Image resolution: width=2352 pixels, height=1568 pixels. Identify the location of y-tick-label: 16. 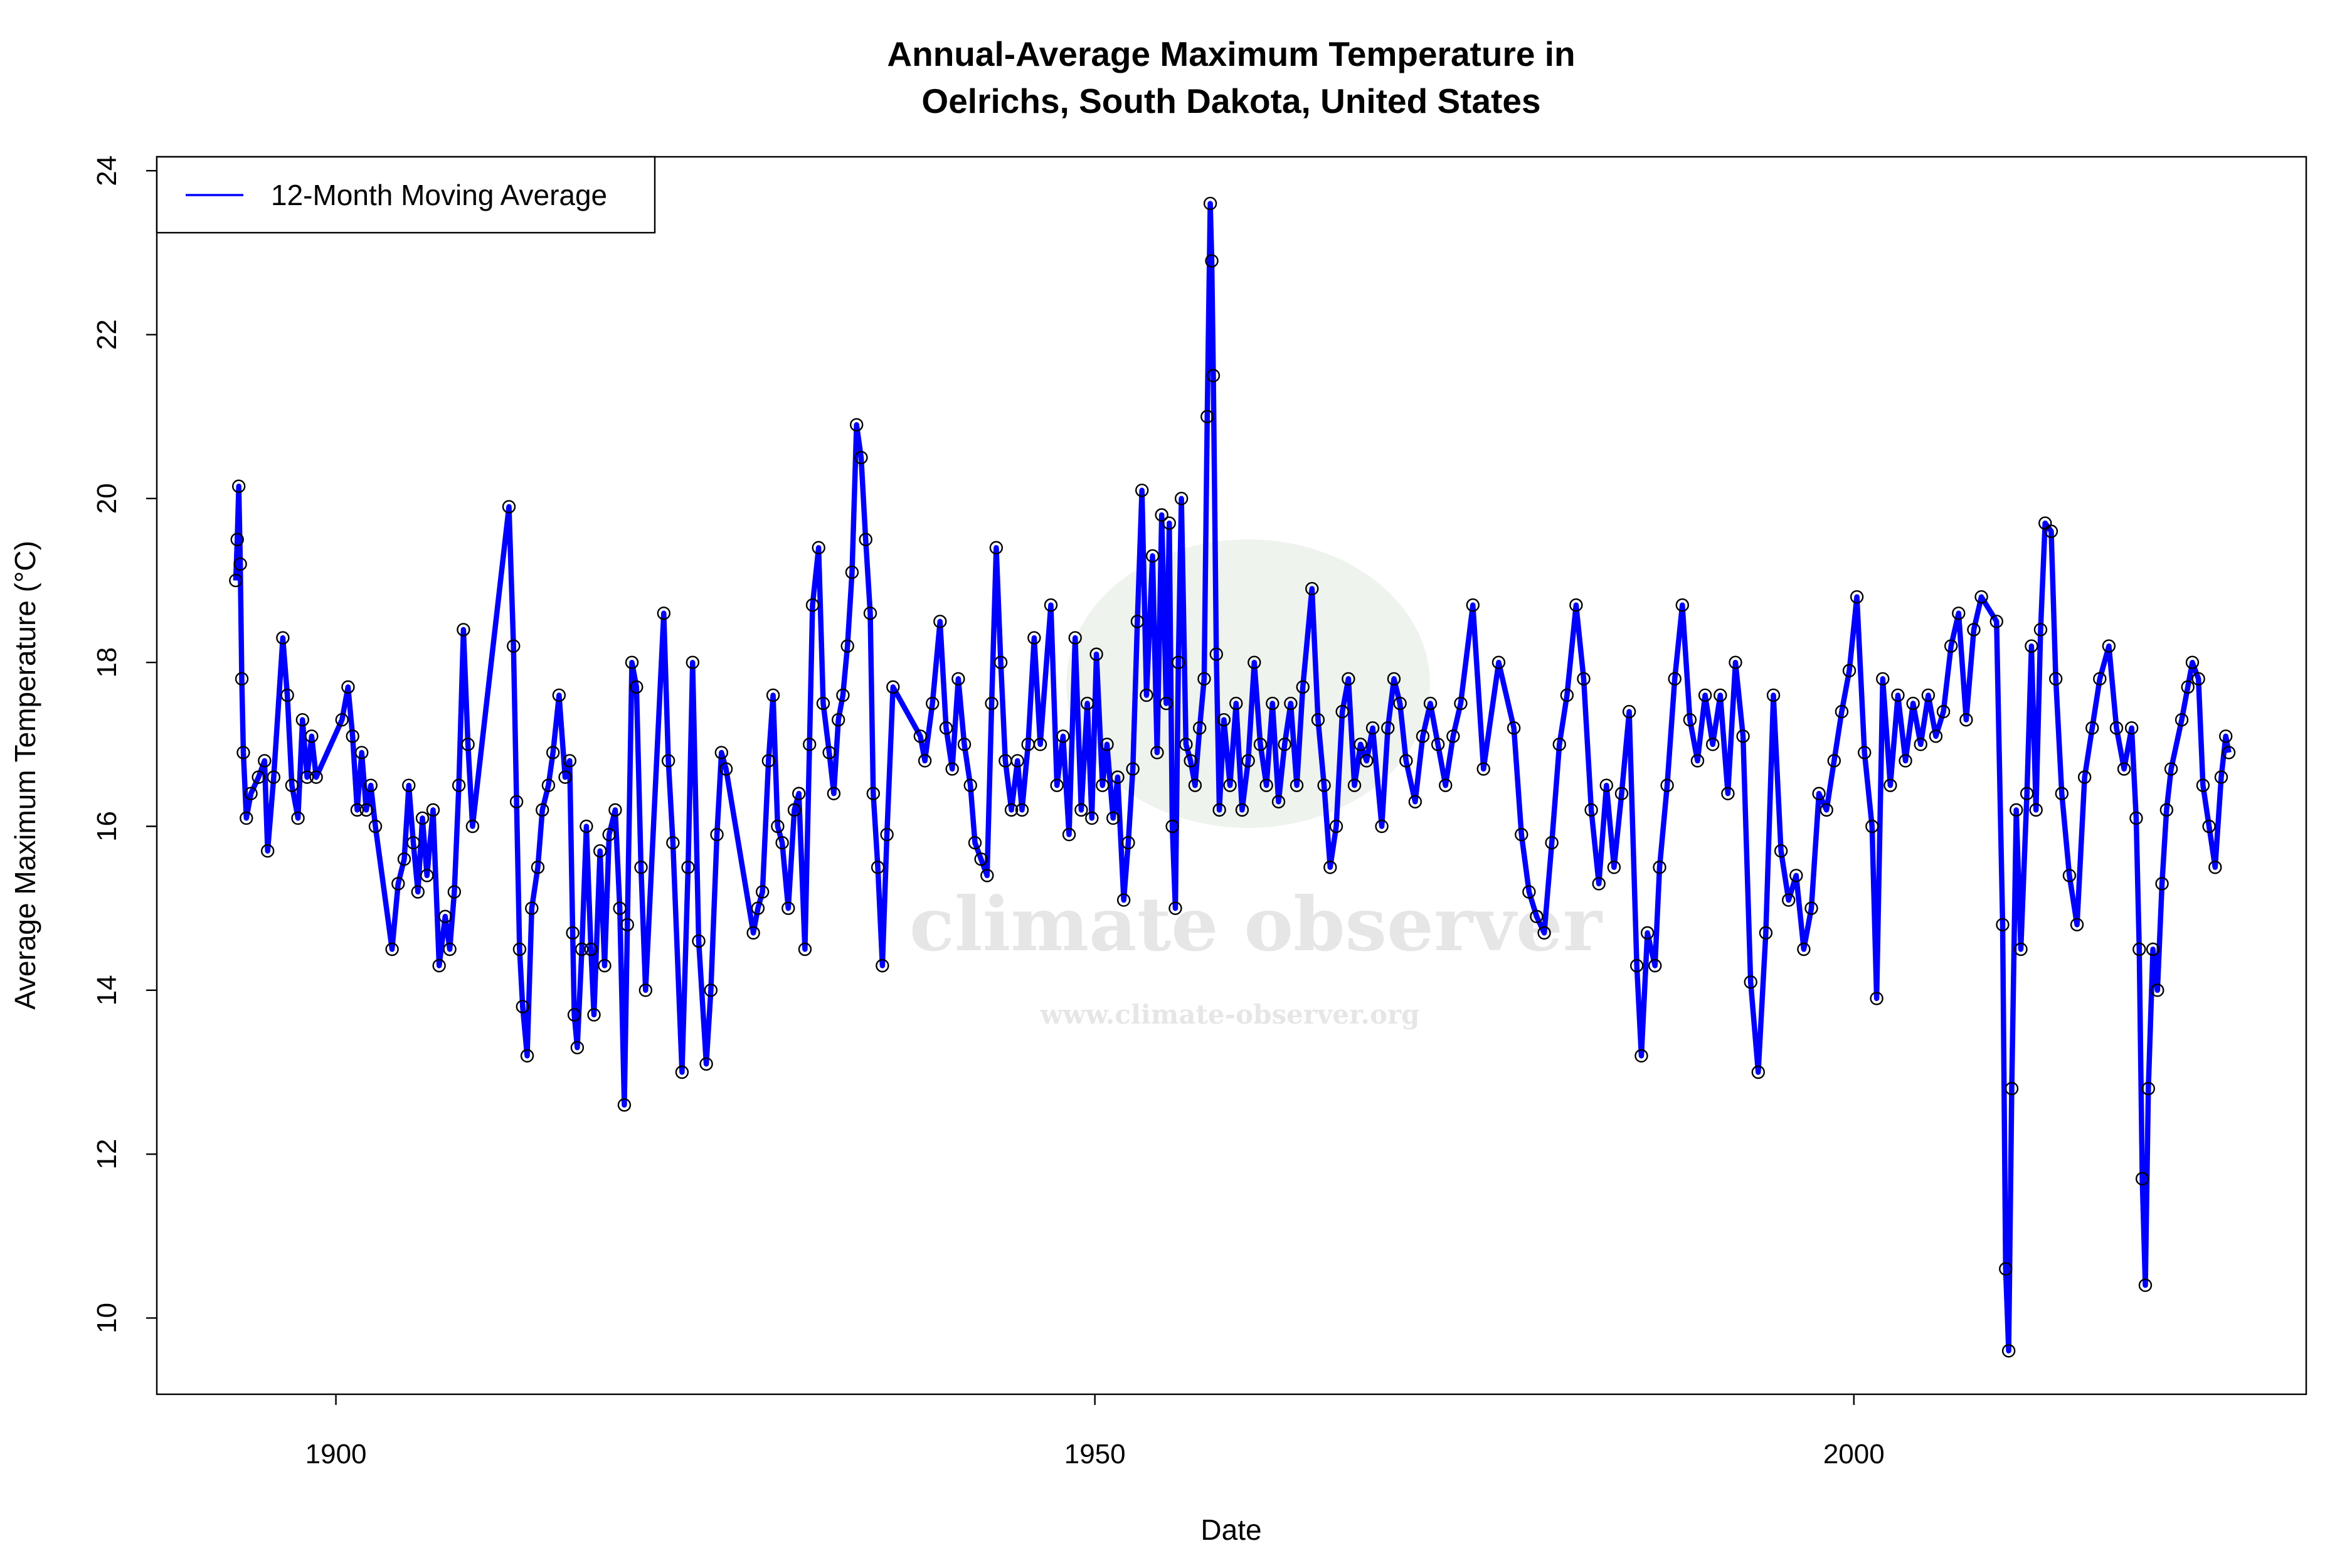
(107, 826).